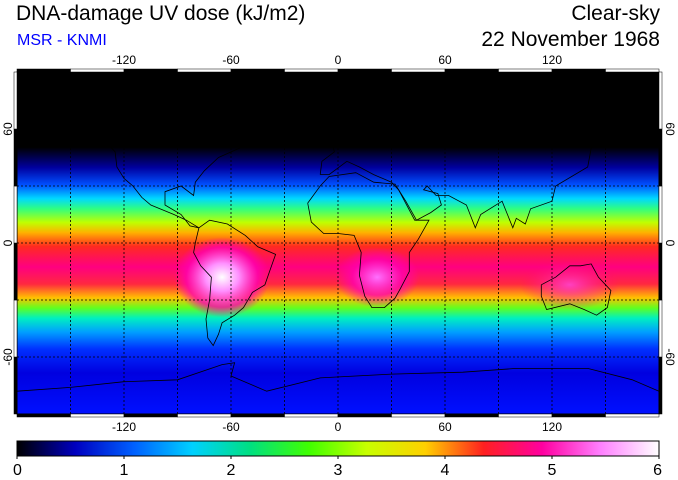 The width and height of the screenshot is (678, 480). What do you see at coordinates (338, 470) in the screenshot?
I see `colorbar-label: 3` at bounding box center [338, 470].